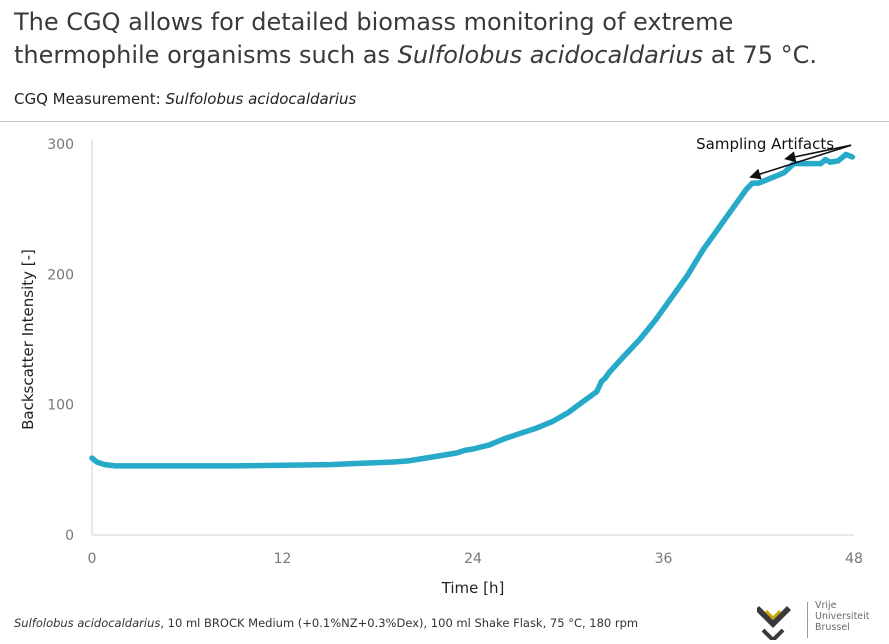 This screenshot has width=889, height=644. I want to click on headline-species: Sulfolobus acidocaldarius, so click(550, 55).